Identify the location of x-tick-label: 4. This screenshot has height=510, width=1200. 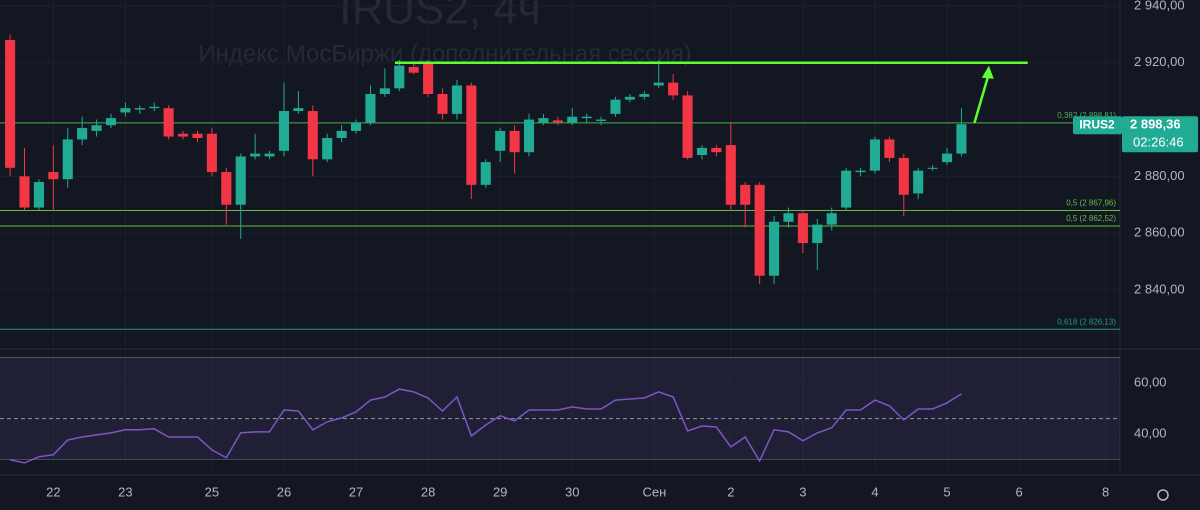
(874, 491).